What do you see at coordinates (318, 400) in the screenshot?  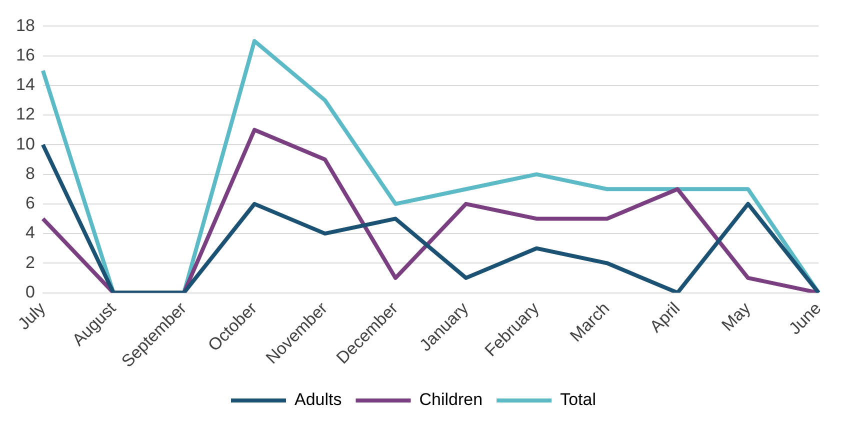 I see `legend-label: Adults` at bounding box center [318, 400].